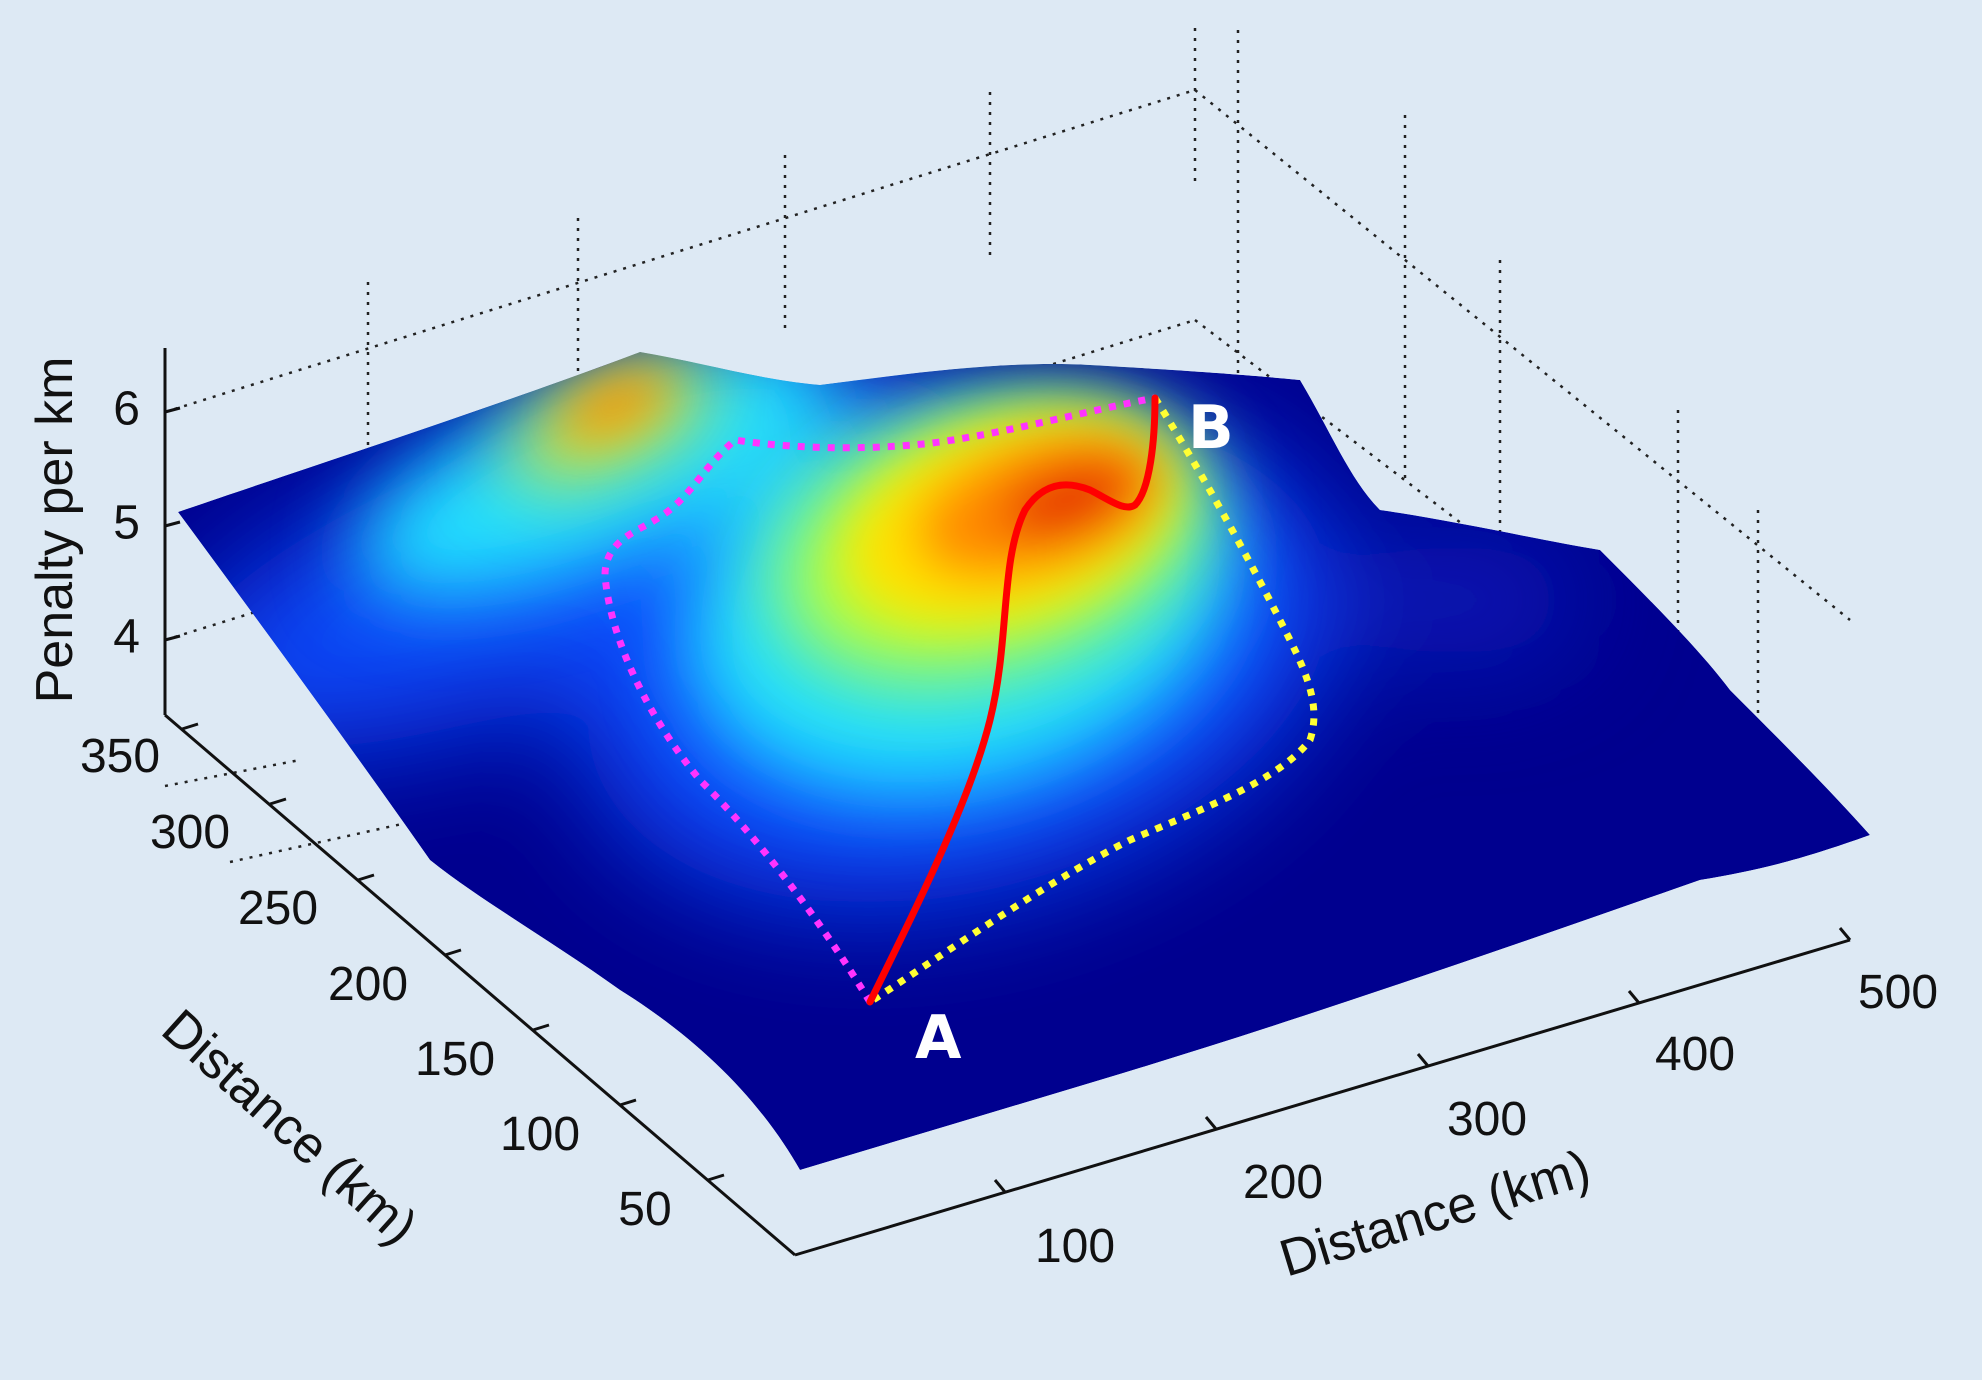 This screenshot has width=1982, height=1380. I want to click on x-tick-label: 300, so click(1487, 1119).